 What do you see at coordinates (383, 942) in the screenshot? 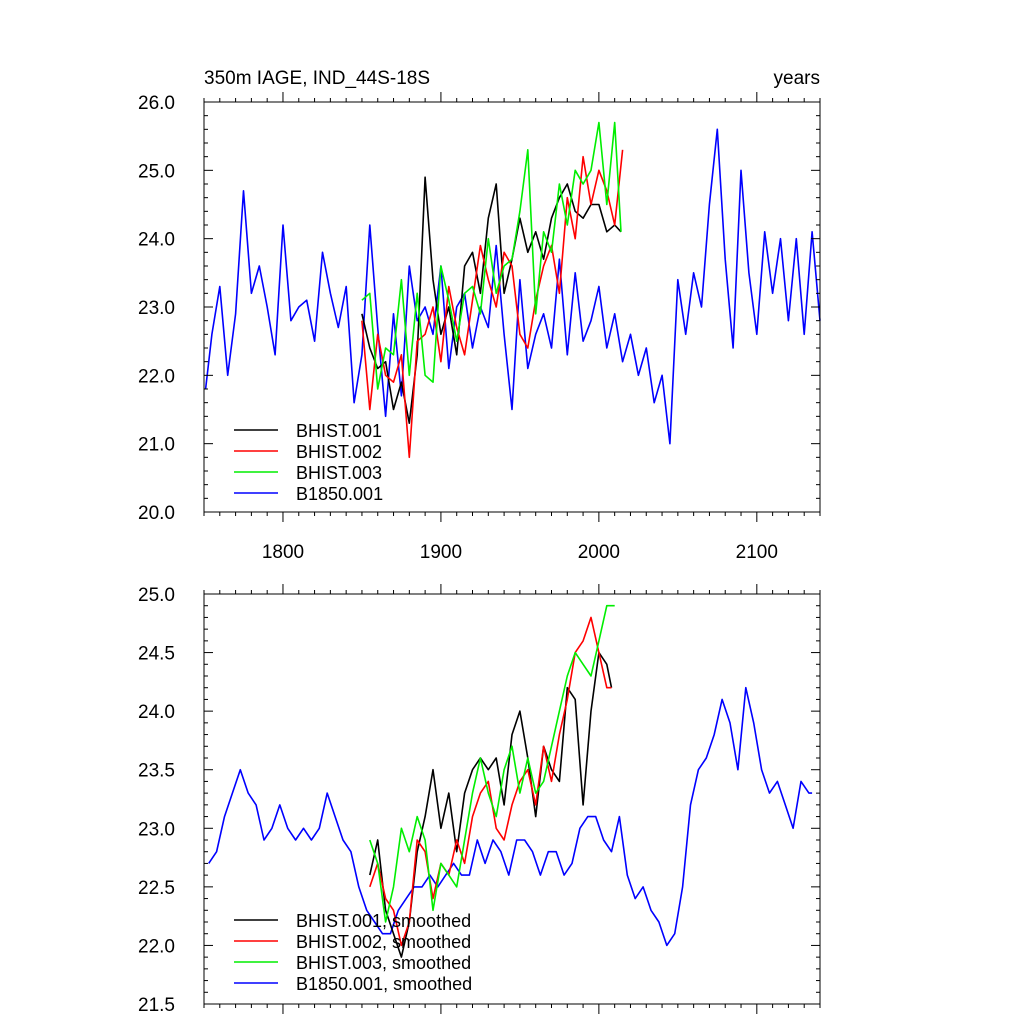
I see `legend-label: BHIST.002, smoothed` at bounding box center [383, 942].